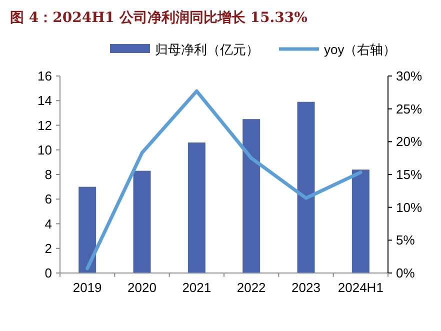 The width and height of the screenshot is (441, 331). Describe the element at coordinates (409, 76) in the screenshot. I see `y2-tick-label: 30%` at that location.